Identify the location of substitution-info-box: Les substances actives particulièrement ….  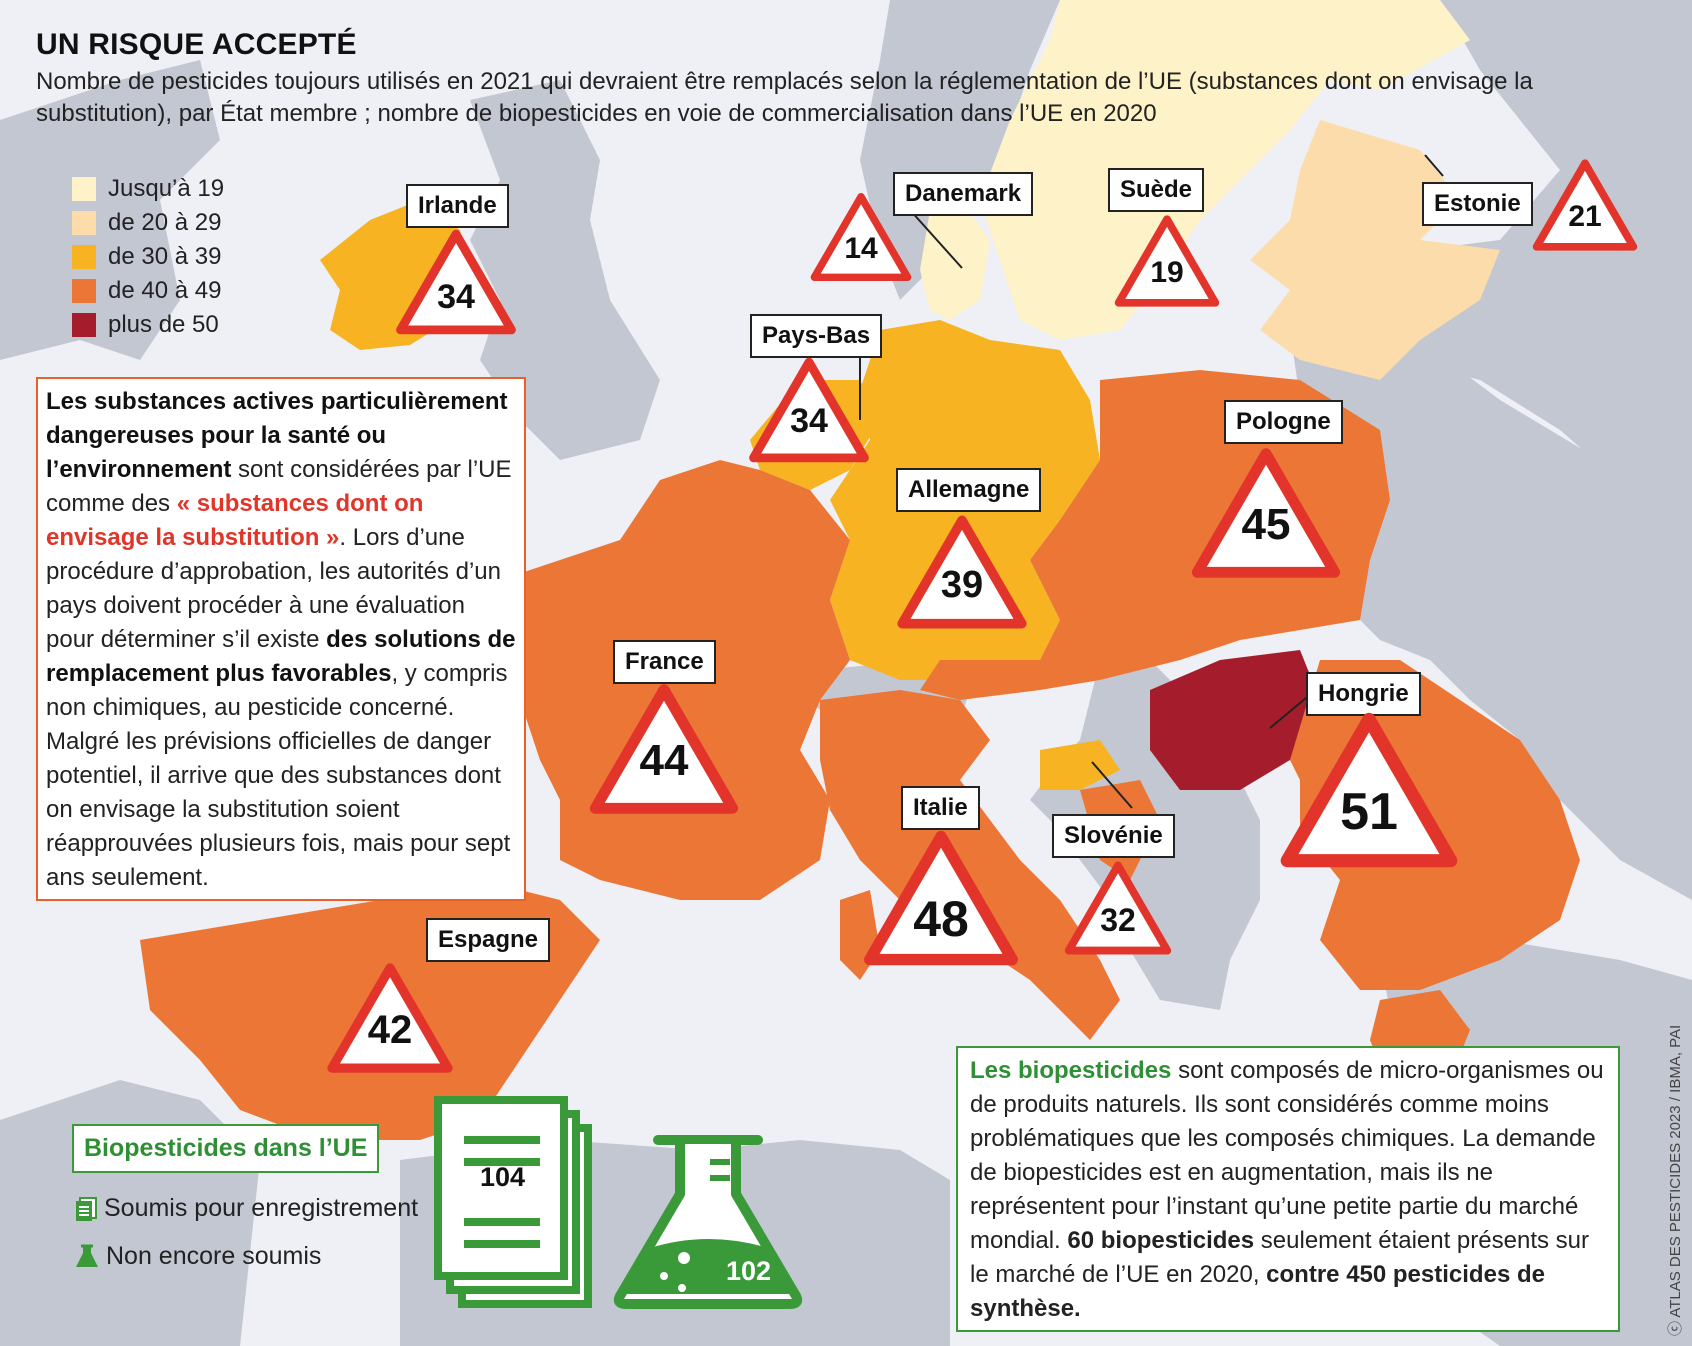
(281, 639).